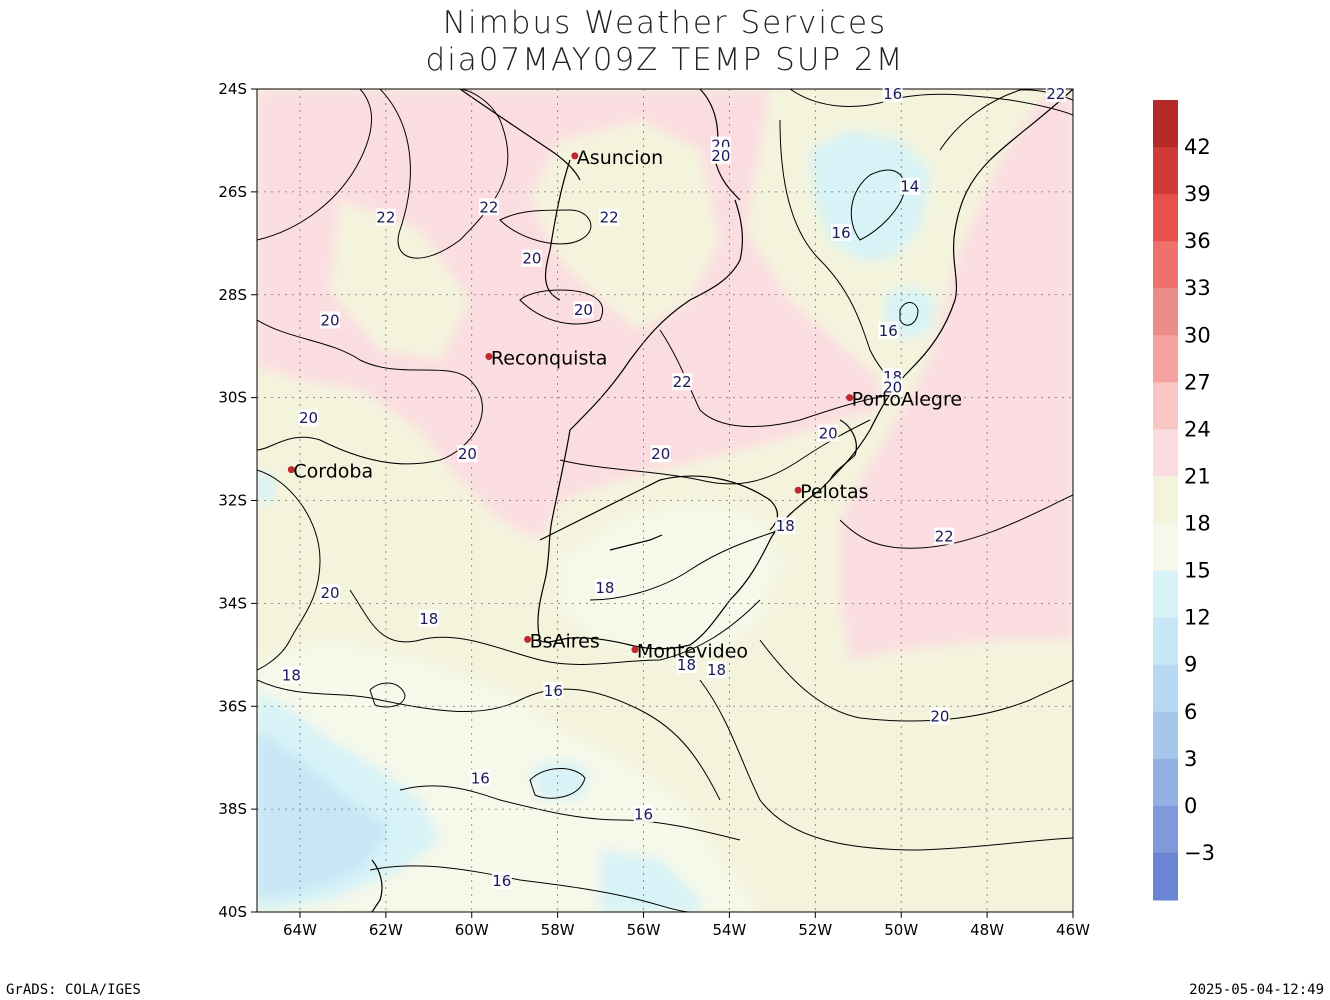 The image size is (1330, 1000). I want to click on city-label: Cordoba, so click(333, 472).